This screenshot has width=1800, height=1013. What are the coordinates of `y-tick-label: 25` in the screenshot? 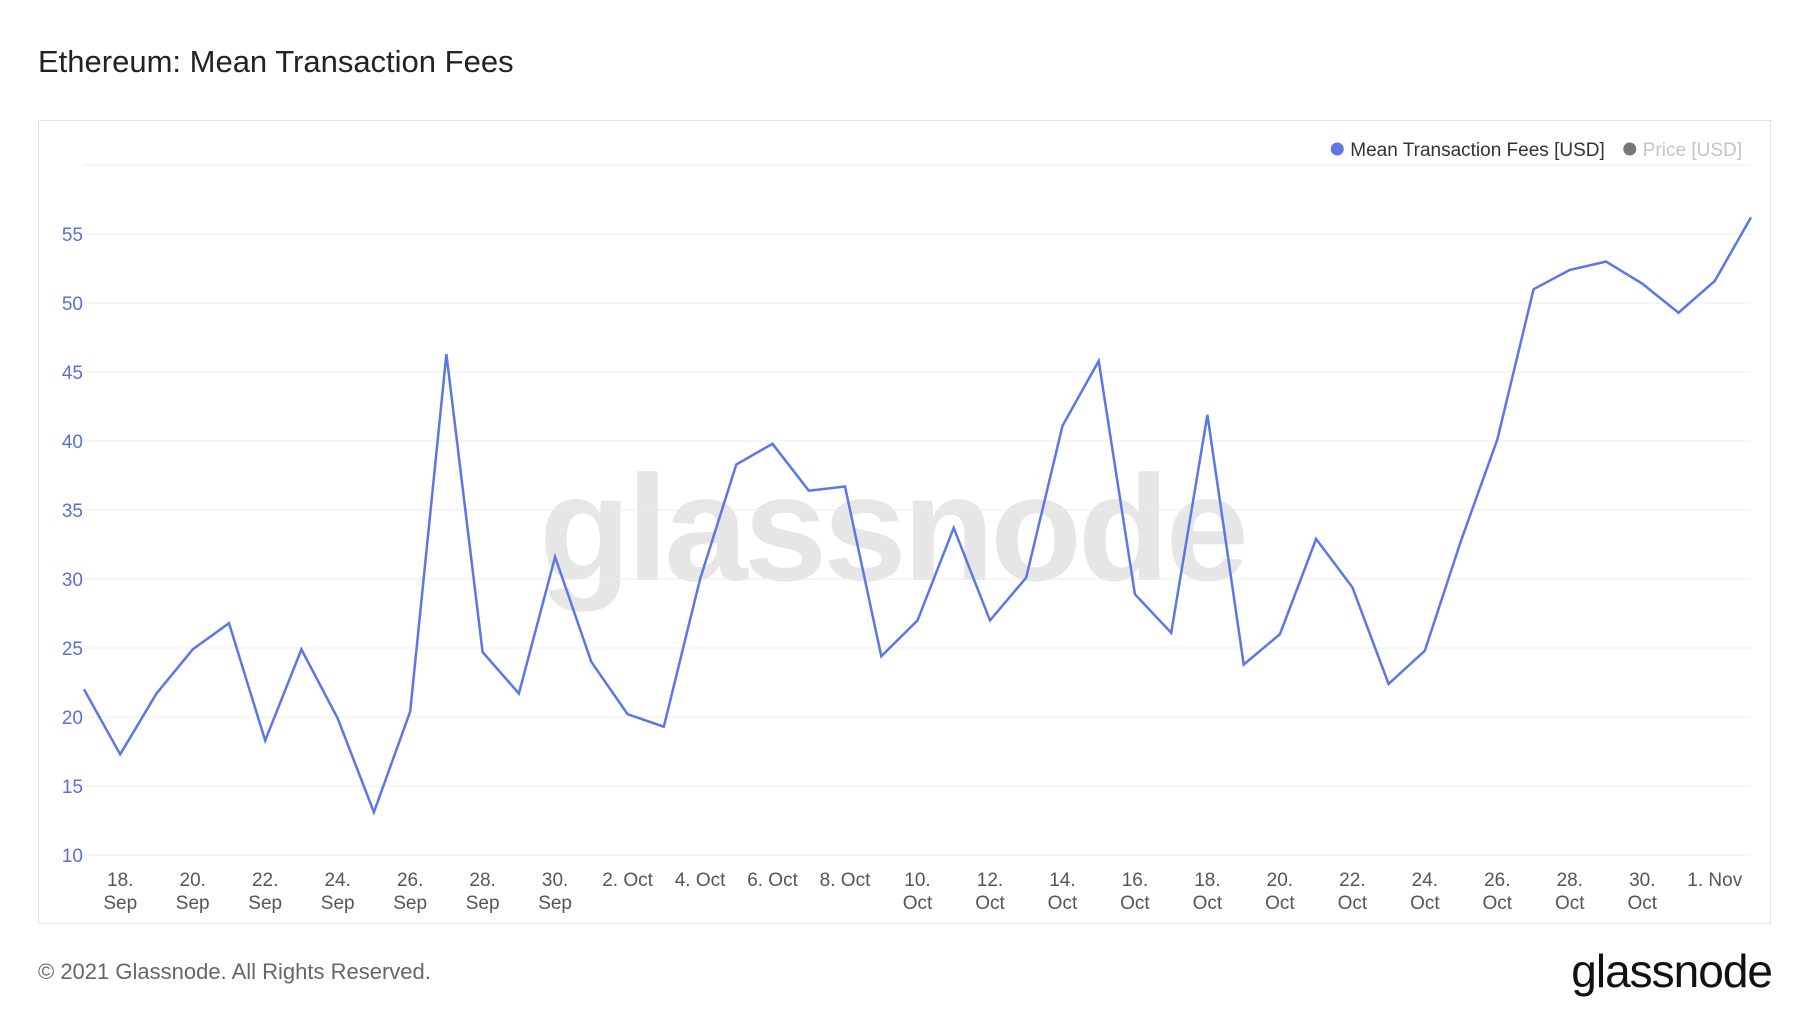 It's located at (72, 649).